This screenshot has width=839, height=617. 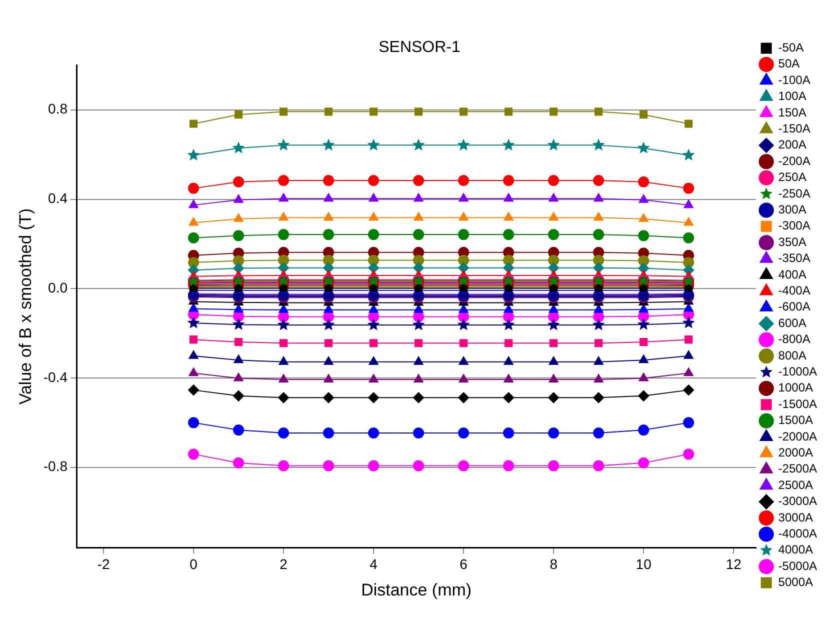 What do you see at coordinates (796, 549) in the screenshot?
I see `legend-label: 4000A` at bounding box center [796, 549].